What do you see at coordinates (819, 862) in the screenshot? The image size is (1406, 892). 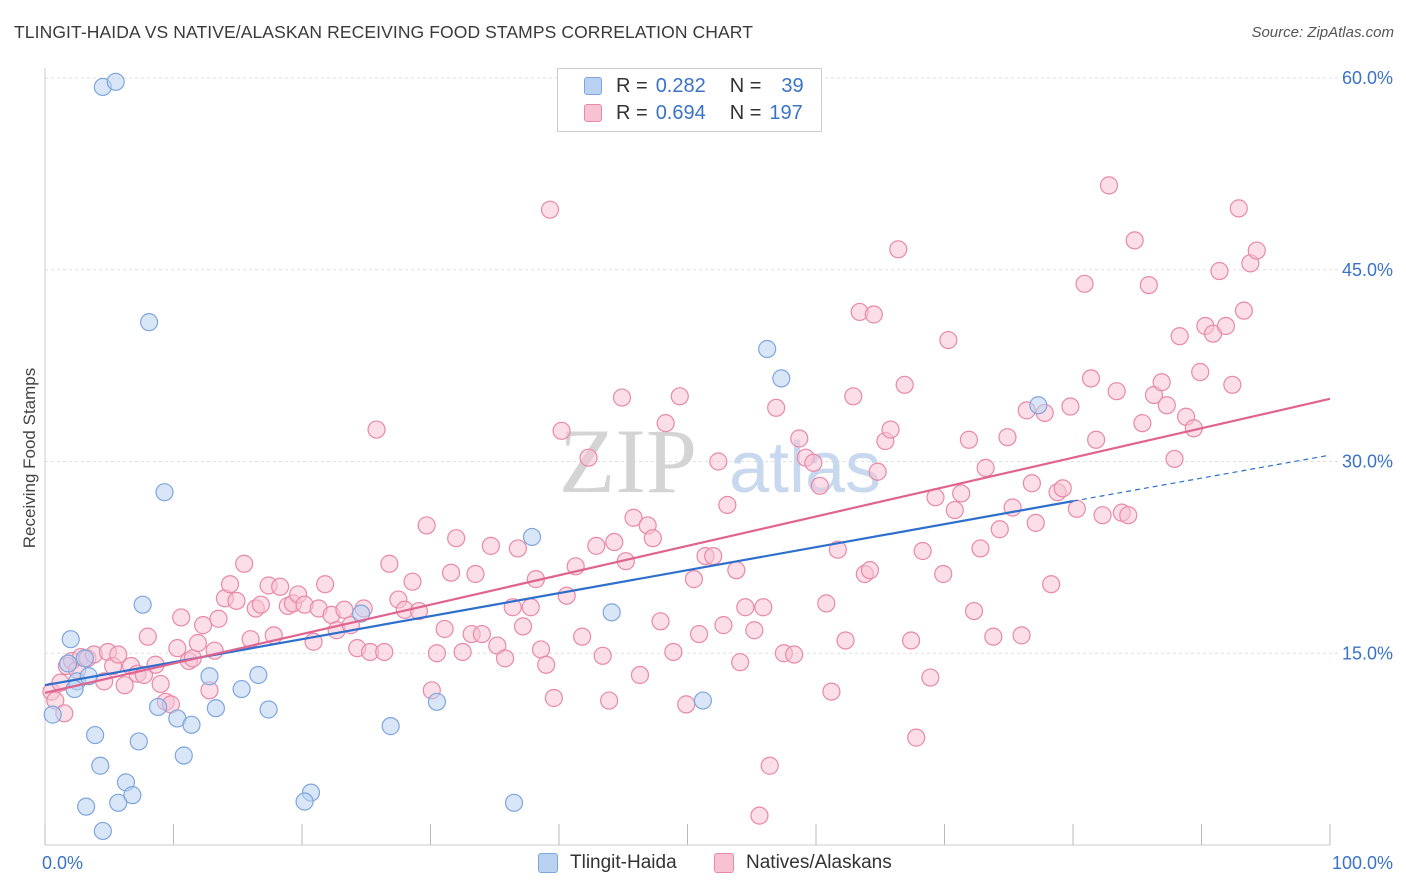 I see `bottom-legend-label: Natives/Alaskans` at bounding box center [819, 862].